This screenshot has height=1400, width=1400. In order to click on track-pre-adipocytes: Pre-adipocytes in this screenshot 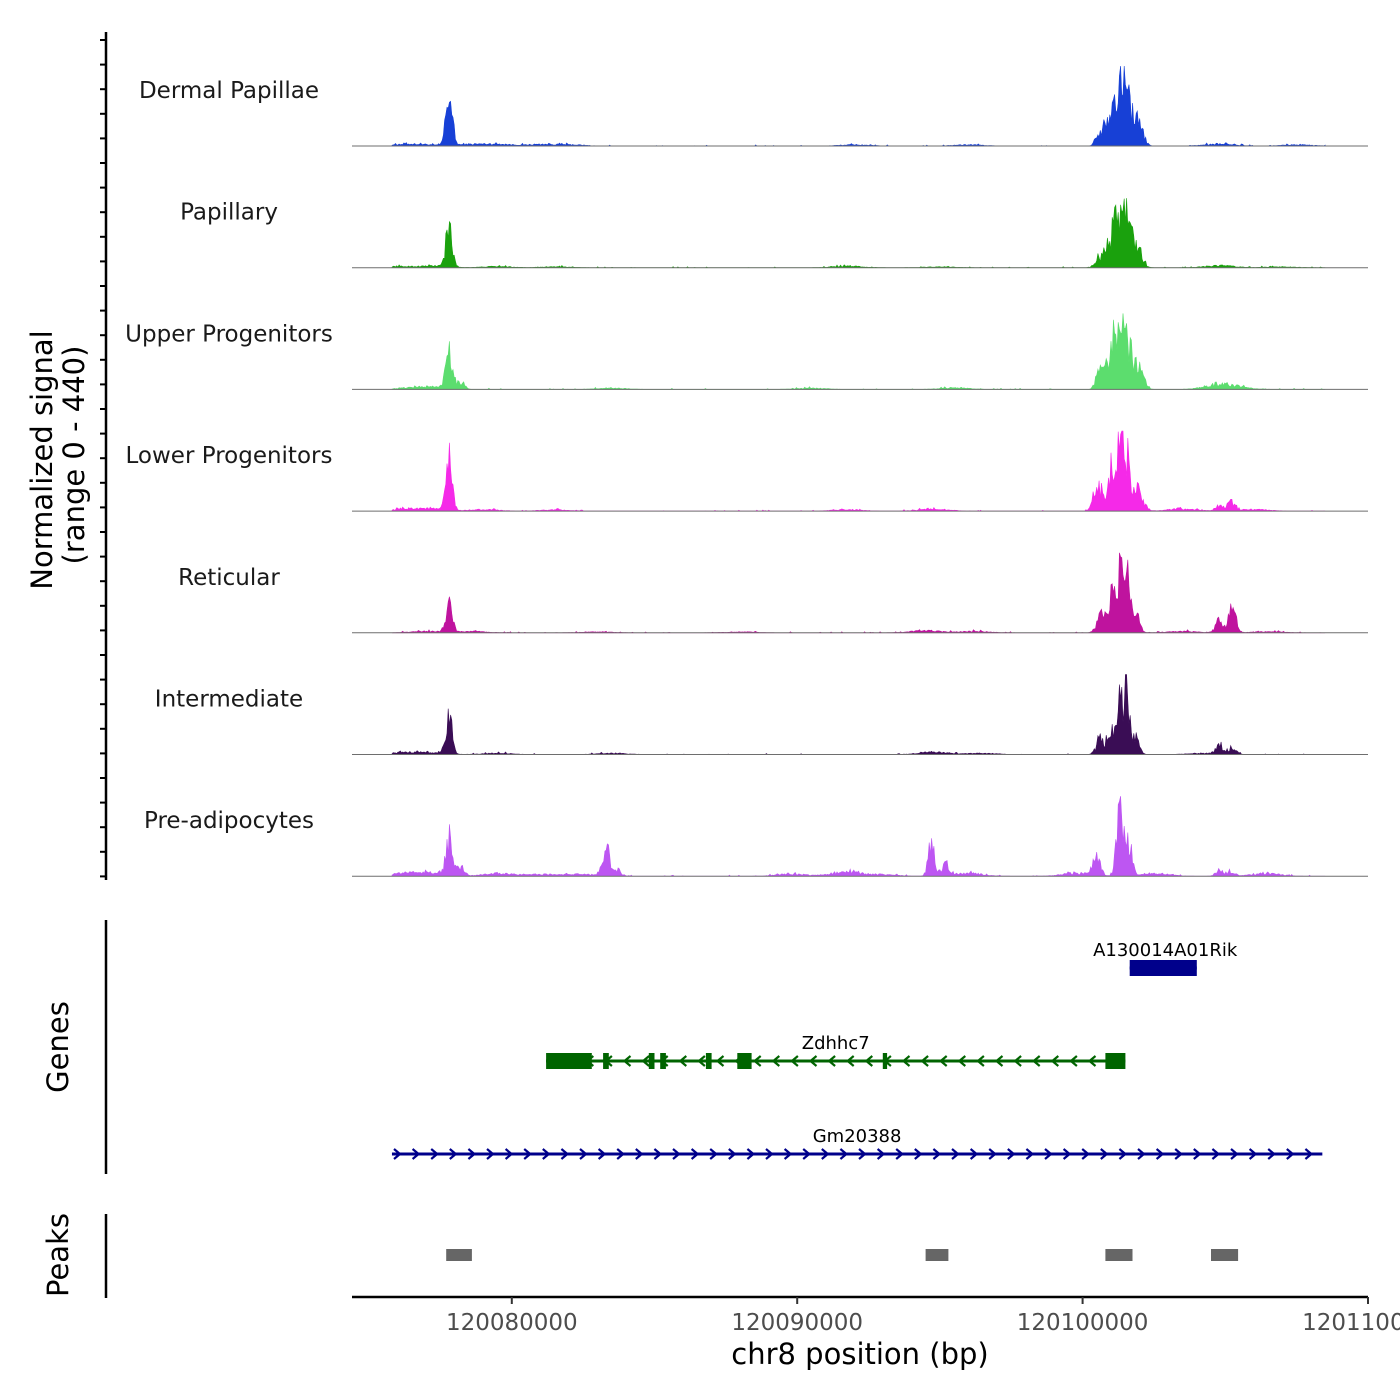, I will do `click(756, 836)`.